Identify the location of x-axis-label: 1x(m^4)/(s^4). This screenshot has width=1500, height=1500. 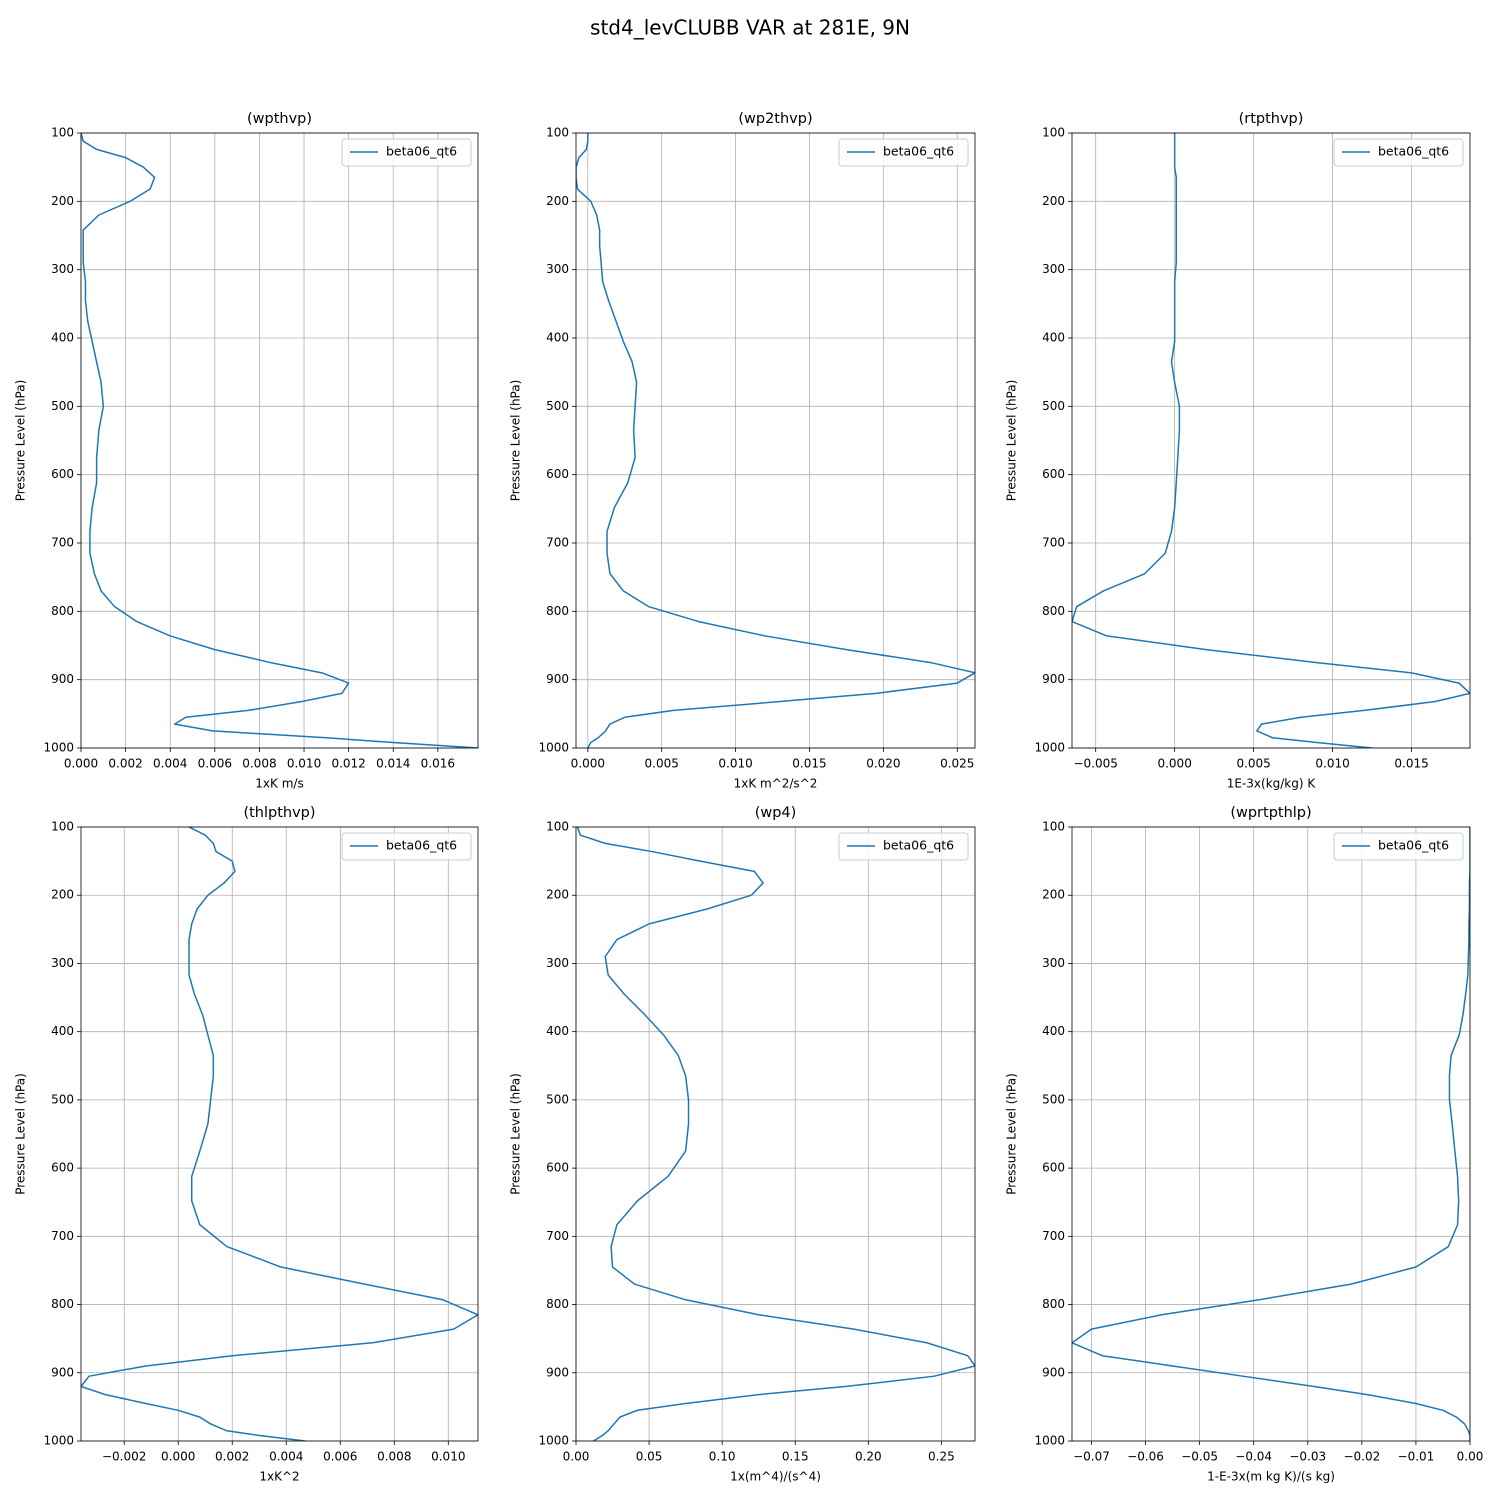
(775, 1477).